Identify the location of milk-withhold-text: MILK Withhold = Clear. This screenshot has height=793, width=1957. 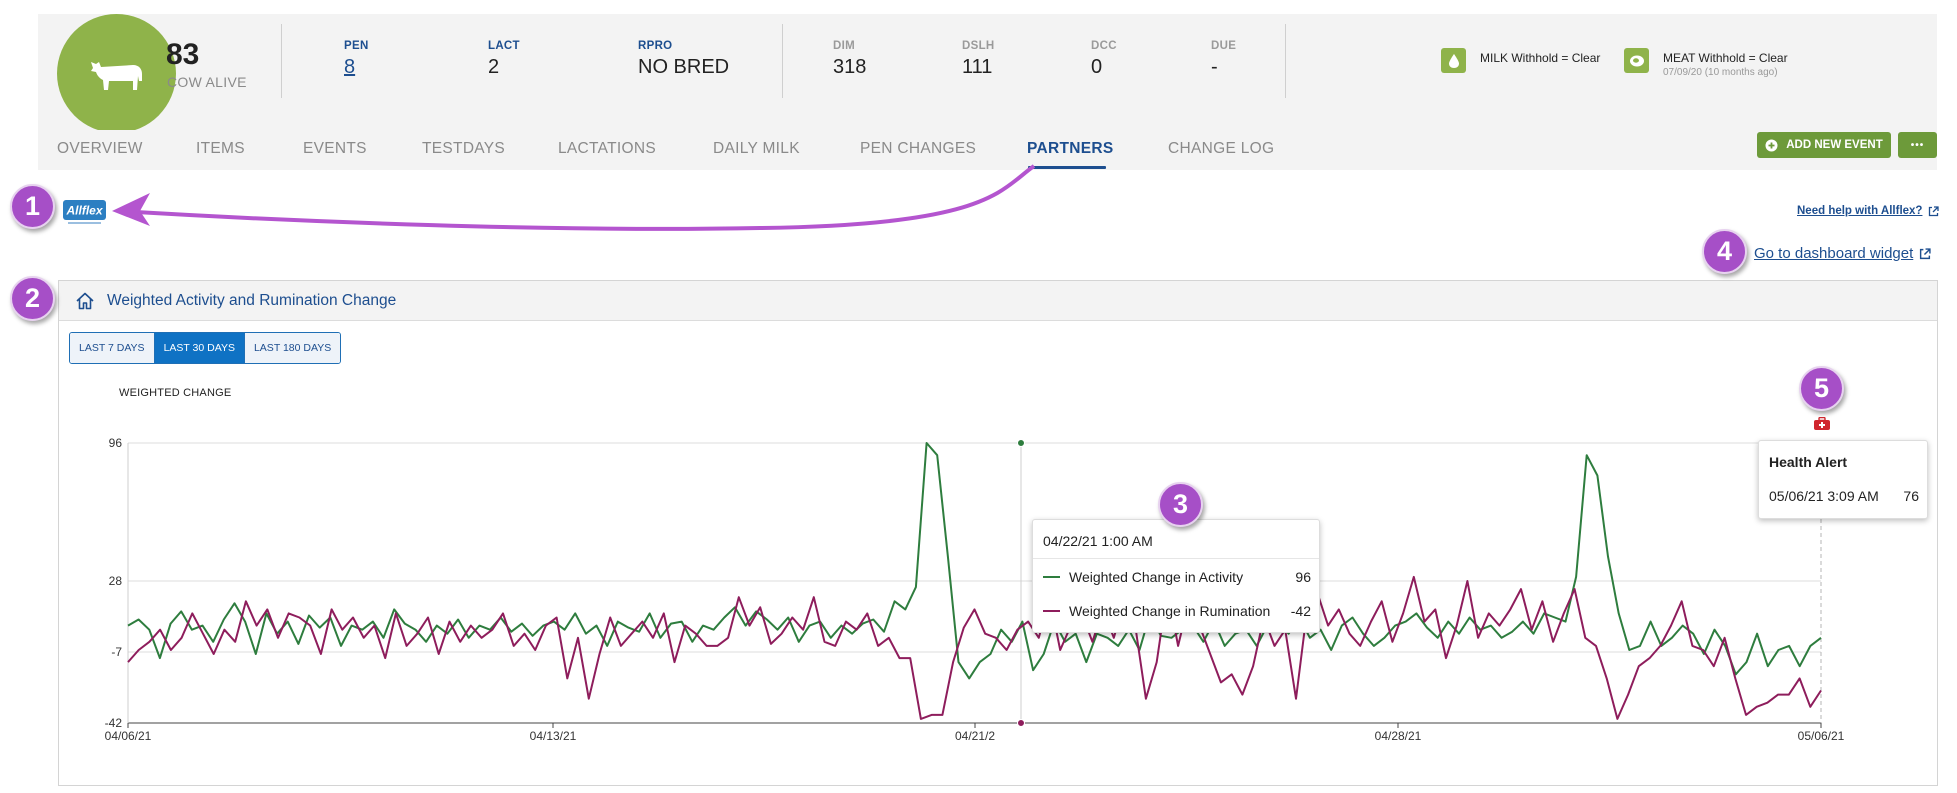
(1540, 58).